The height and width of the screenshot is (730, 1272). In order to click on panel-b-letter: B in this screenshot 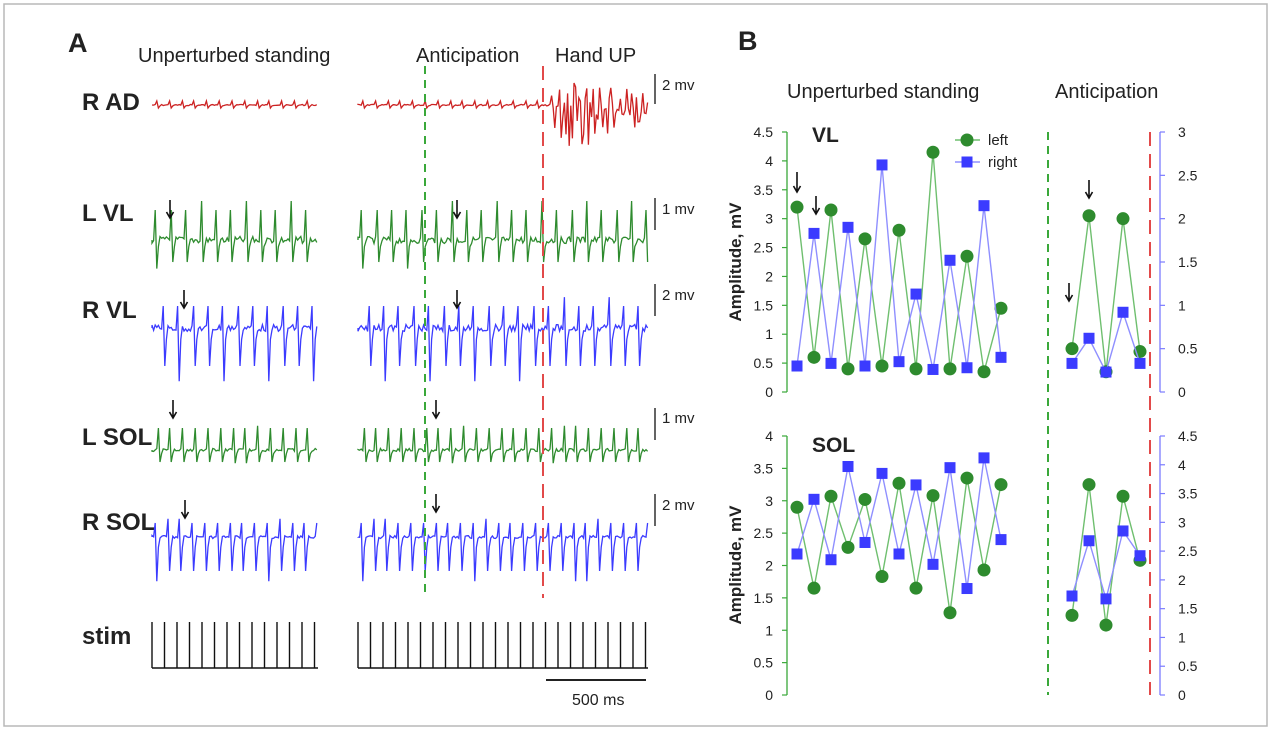, I will do `click(748, 41)`.